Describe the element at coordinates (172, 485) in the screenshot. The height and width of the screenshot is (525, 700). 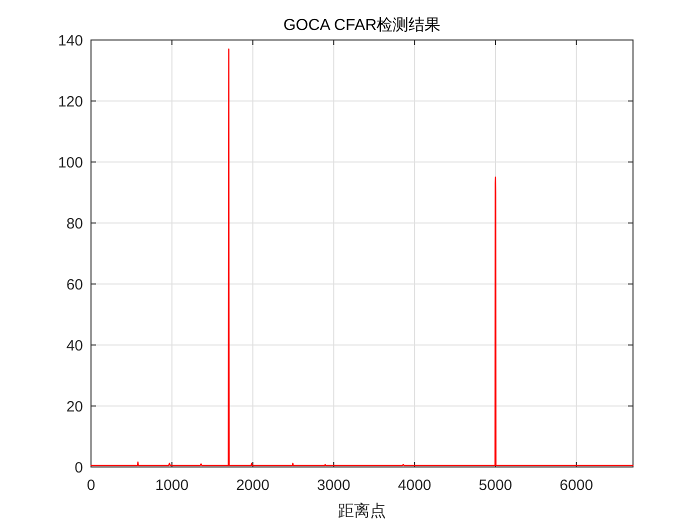
I see `x-tick-label: 1000` at that location.